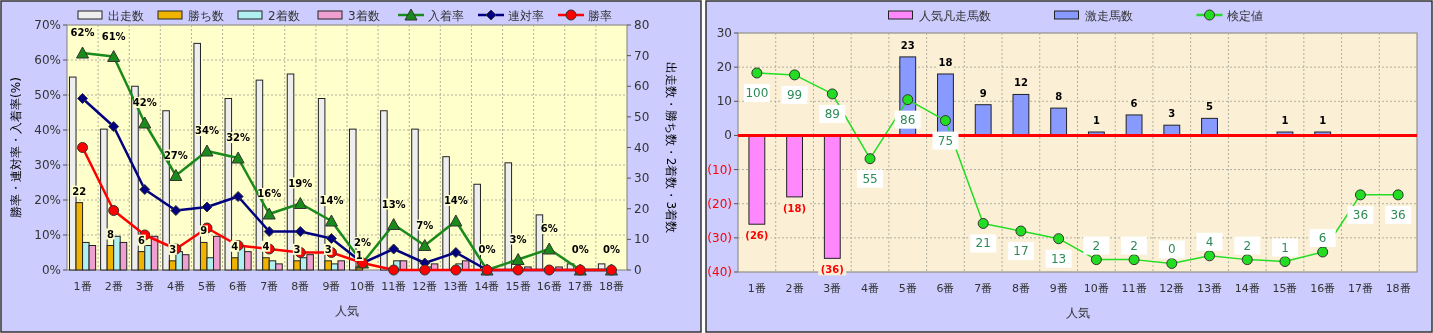 The width and height of the screenshot is (1433, 333). I want to click on y2-tick-label: 40, so click(642, 147).